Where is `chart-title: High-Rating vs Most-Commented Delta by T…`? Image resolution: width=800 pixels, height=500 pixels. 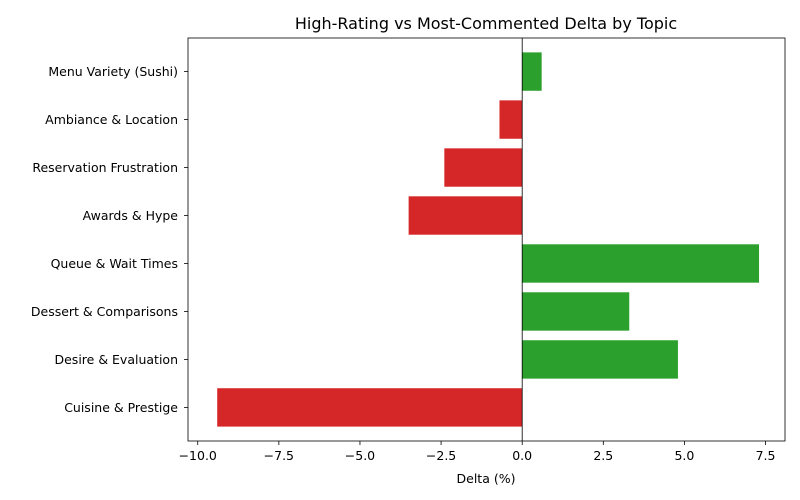
chart-title: High-Rating vs Most-Commented Delta by T… is located at coordinates (486, 23).